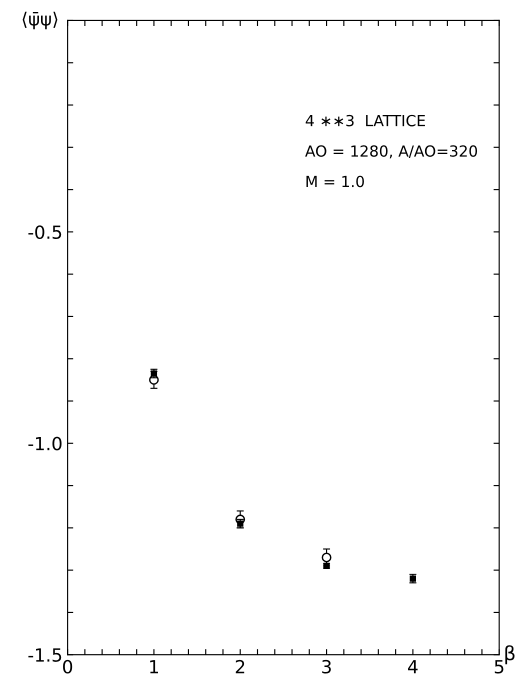 This screenshot has width=520, height=682. I want to click on y-tick-label: -1.5, so click(45, 655).